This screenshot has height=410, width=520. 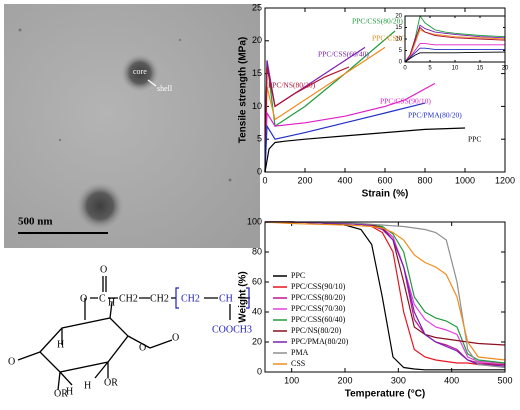 What do you see at coordinates (95, 344) in the screenshot?
I see `bonds` at bounding box center [95, 344].